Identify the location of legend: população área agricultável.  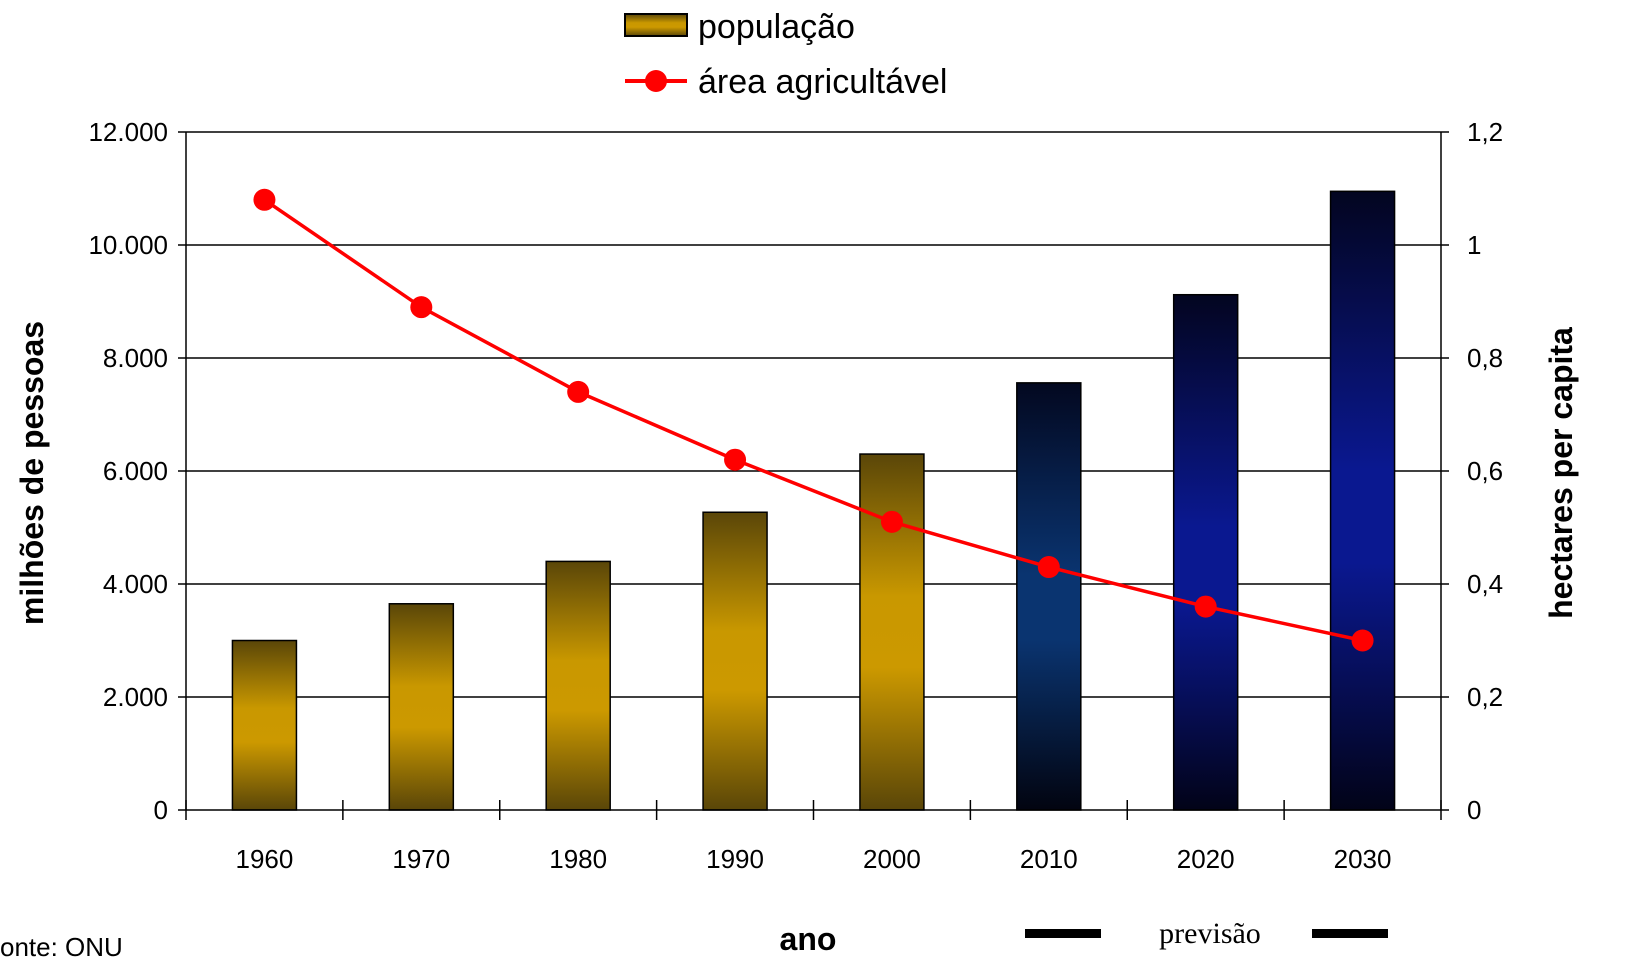
(785, 54).